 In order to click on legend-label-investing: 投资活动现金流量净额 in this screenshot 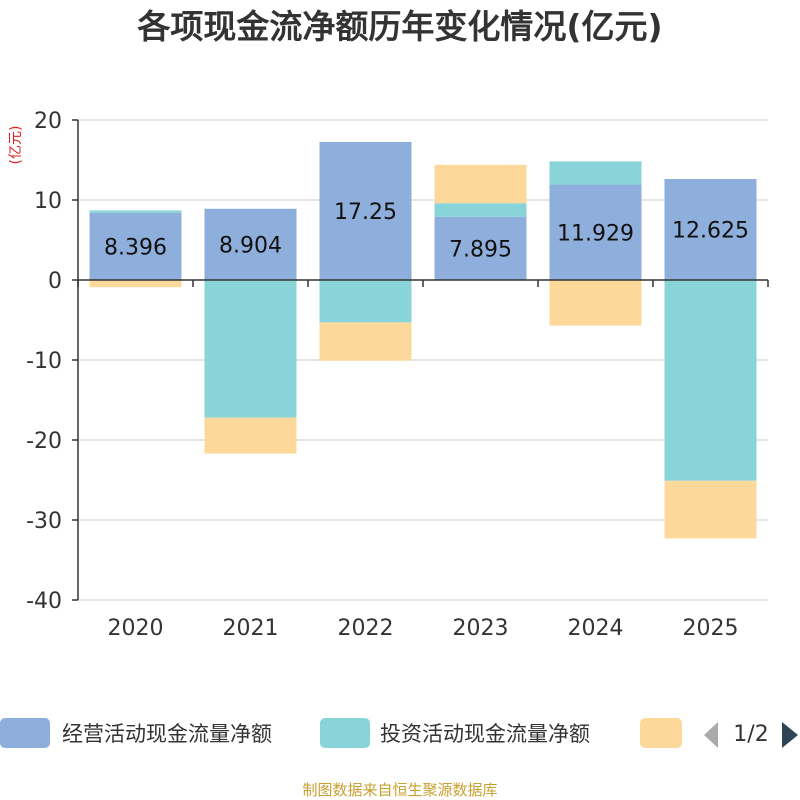, I will do `click(485, 734)`.